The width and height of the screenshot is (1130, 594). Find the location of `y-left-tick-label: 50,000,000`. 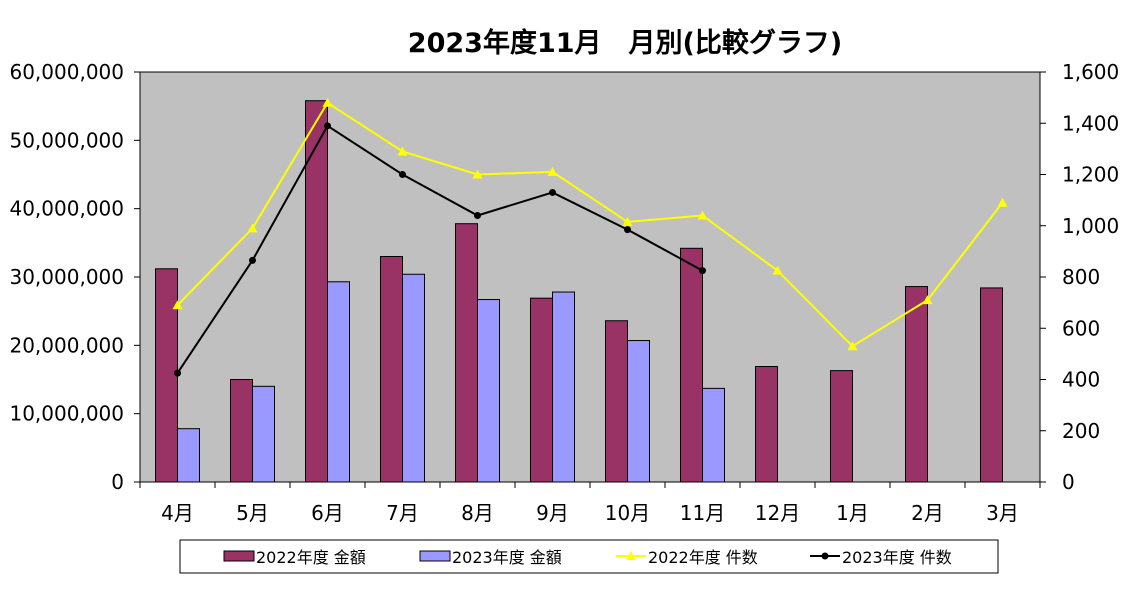

y-left-tick-label: 50,000,000 is located at coordinates (66, 140).